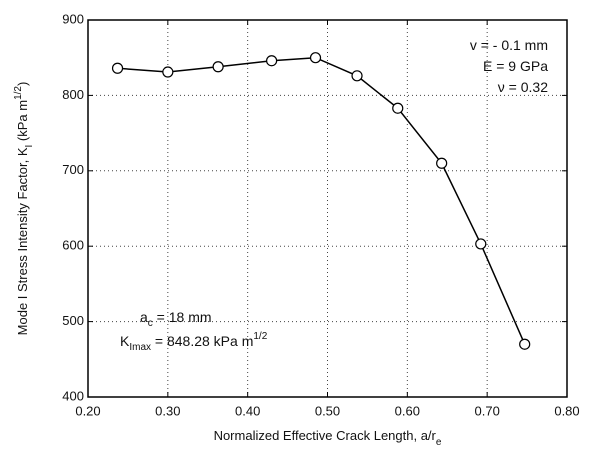  I want to click on label: Normalized Effective Crack Length, a/re, so click(328, 438).